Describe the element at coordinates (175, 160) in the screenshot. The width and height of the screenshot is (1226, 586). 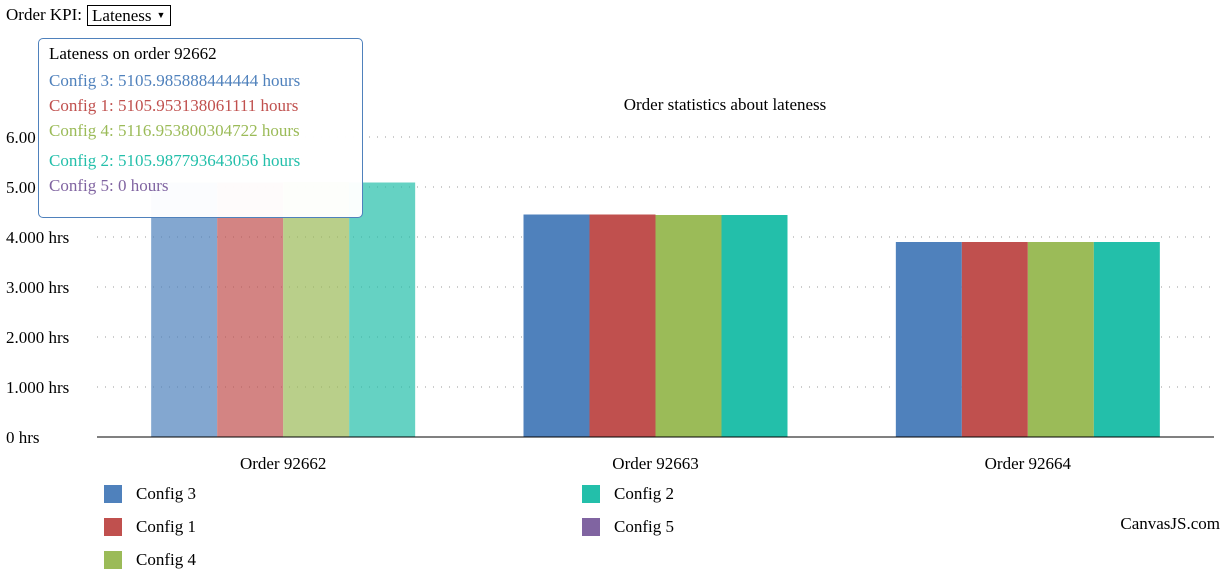
I see `tooltip-row-config-2: Config 2: 5105.987793643056 hours` at that location.